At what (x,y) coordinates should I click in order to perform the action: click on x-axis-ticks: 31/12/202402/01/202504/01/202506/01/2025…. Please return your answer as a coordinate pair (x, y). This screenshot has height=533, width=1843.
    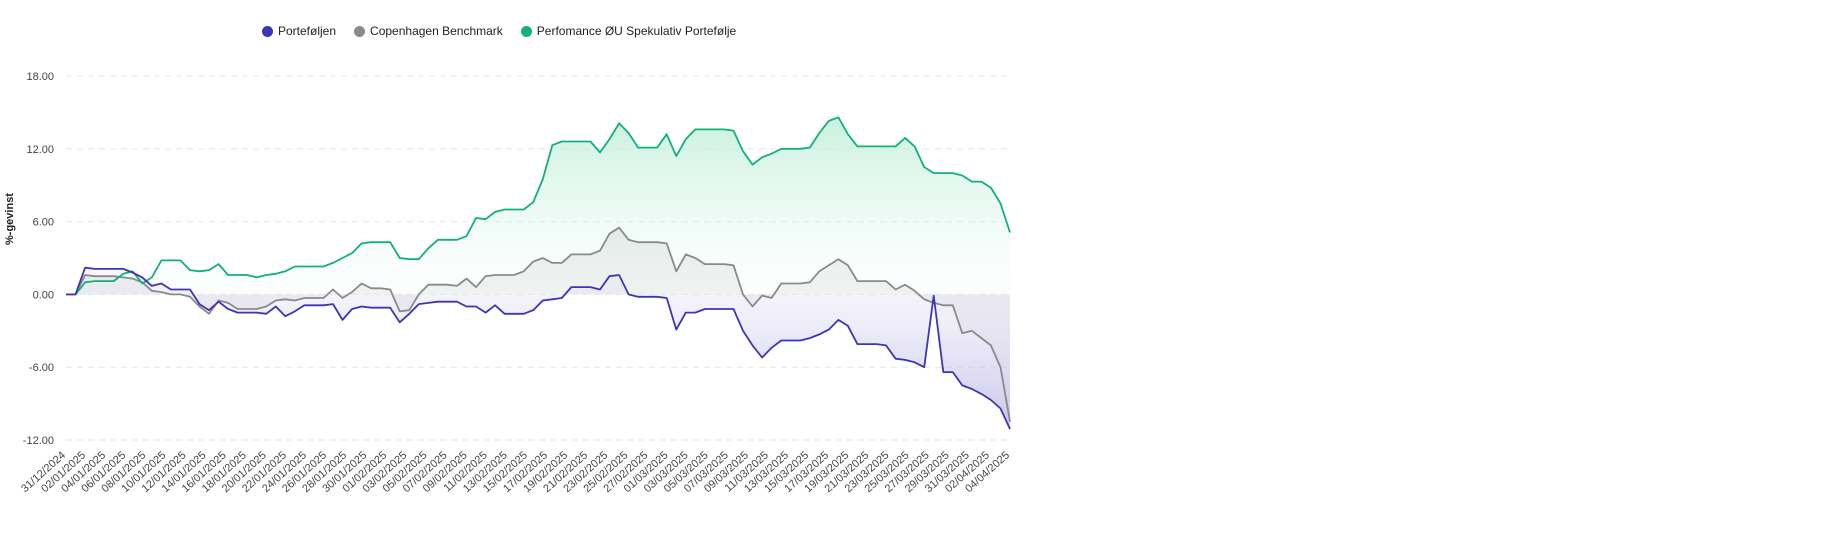
    Looking at the image, I should click on (515, 472).